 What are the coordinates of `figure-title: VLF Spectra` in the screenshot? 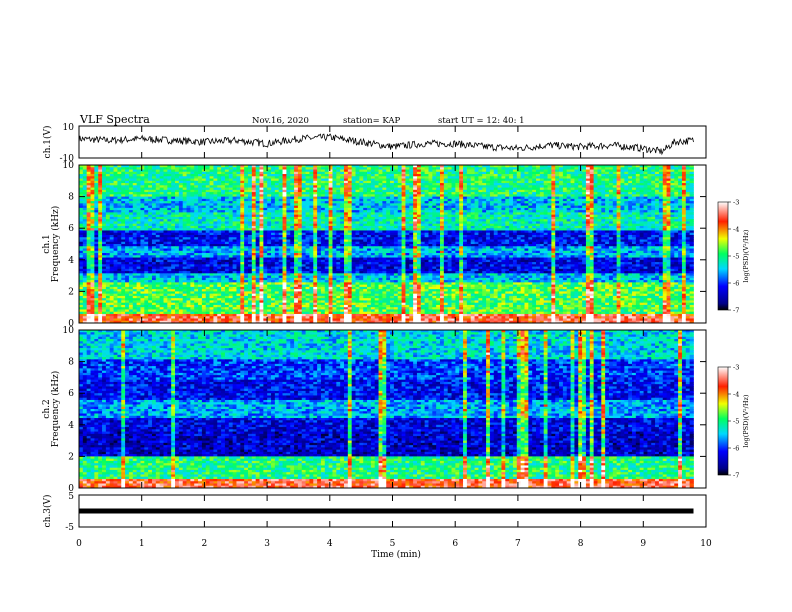 It's located at (114, 119).